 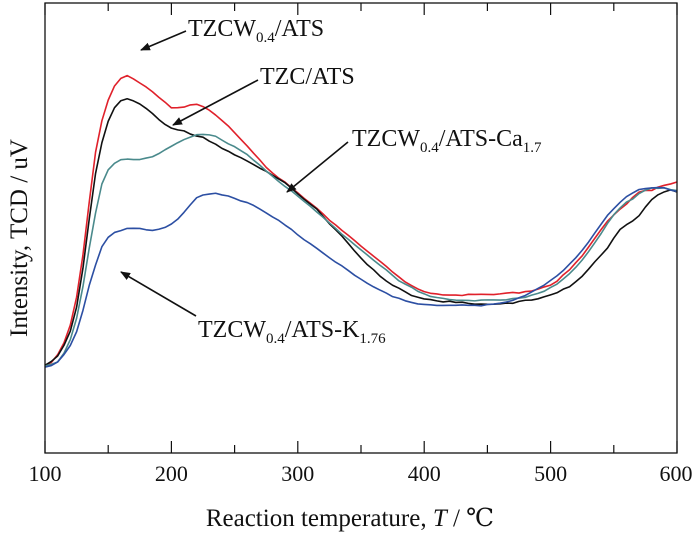 What do you see at coordinates (361, 473) in the screenshot?
I see `x-tick-labels: 100 200 300 400 500 600` at bounding box center [361, 473].